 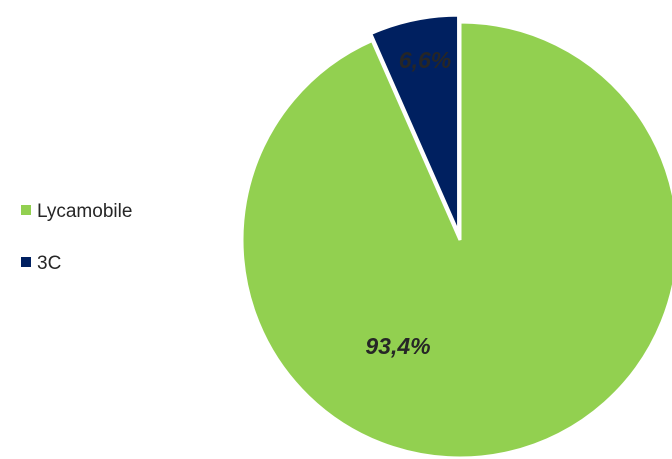 What do you see at coordinates (414, 123) in the screenshot?
I see `pie-slice-3c` at bounding box center [414, 123].